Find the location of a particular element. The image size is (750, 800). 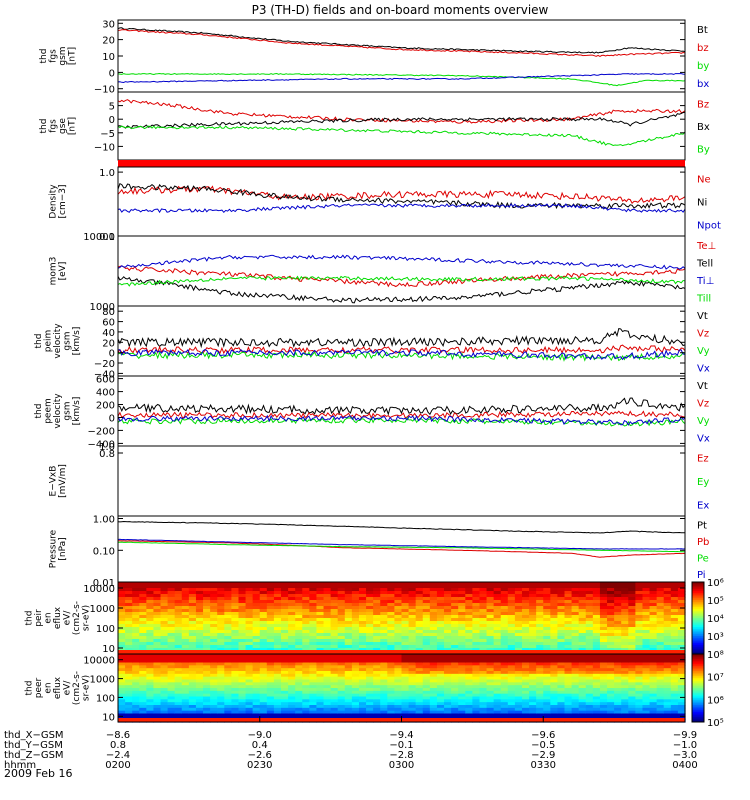

ytick-label: 30 is located at coordinates (108, 24).